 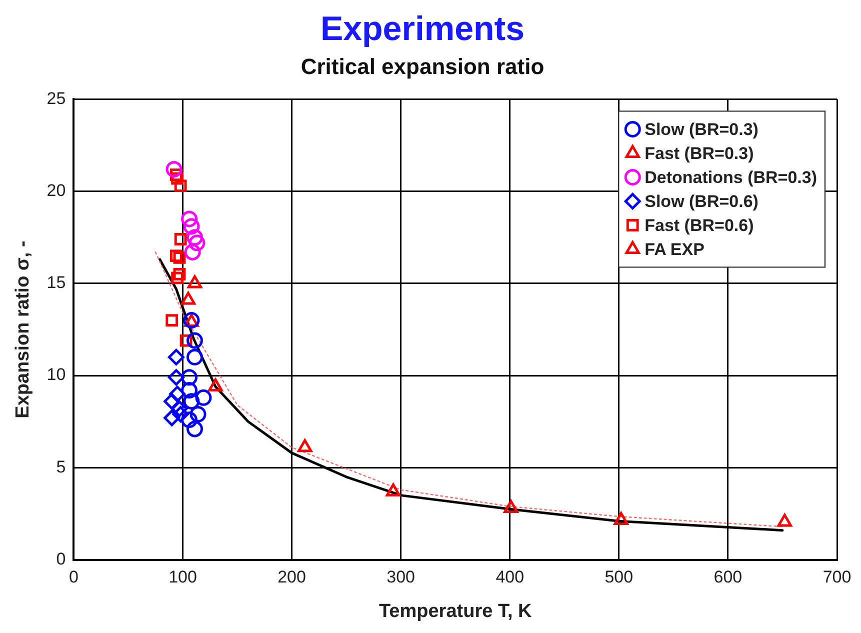 I want to click on x-tick-label: 100, so click(x=182, y=577).